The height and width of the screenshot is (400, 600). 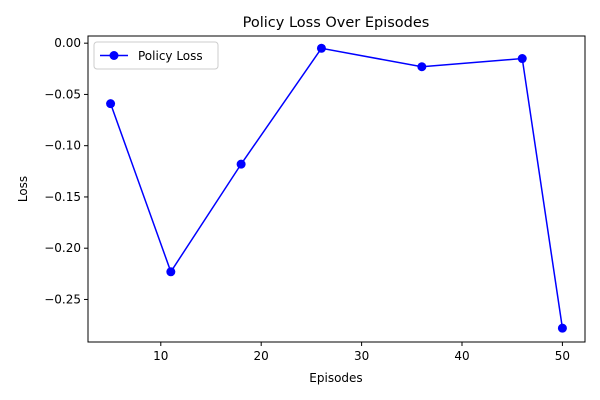 I want to click on x-axis: 10 20 30 40 50, so click(x=361, y=352).